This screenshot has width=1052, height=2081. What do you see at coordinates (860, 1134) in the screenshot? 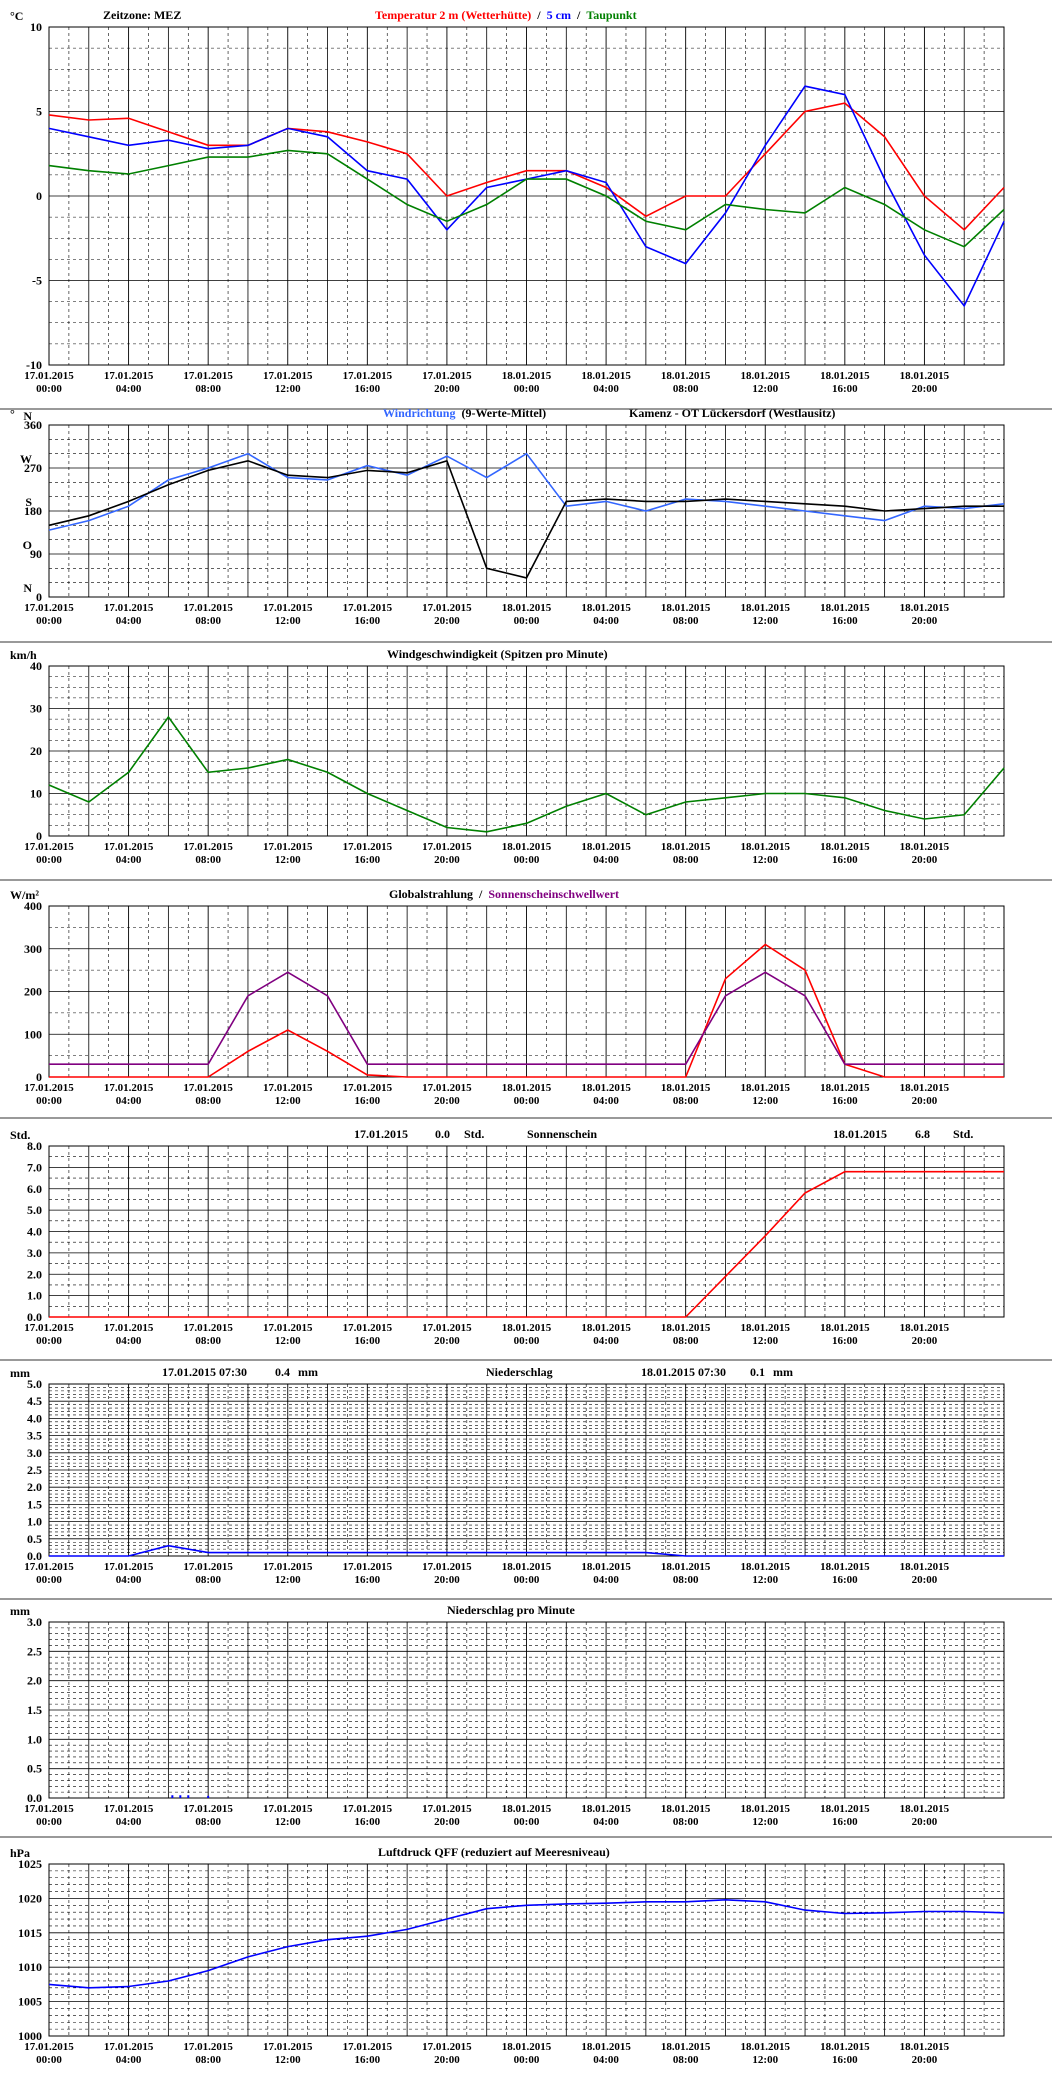
I see `annotation: 18.01.2015` at bounding box center [860, 1134].